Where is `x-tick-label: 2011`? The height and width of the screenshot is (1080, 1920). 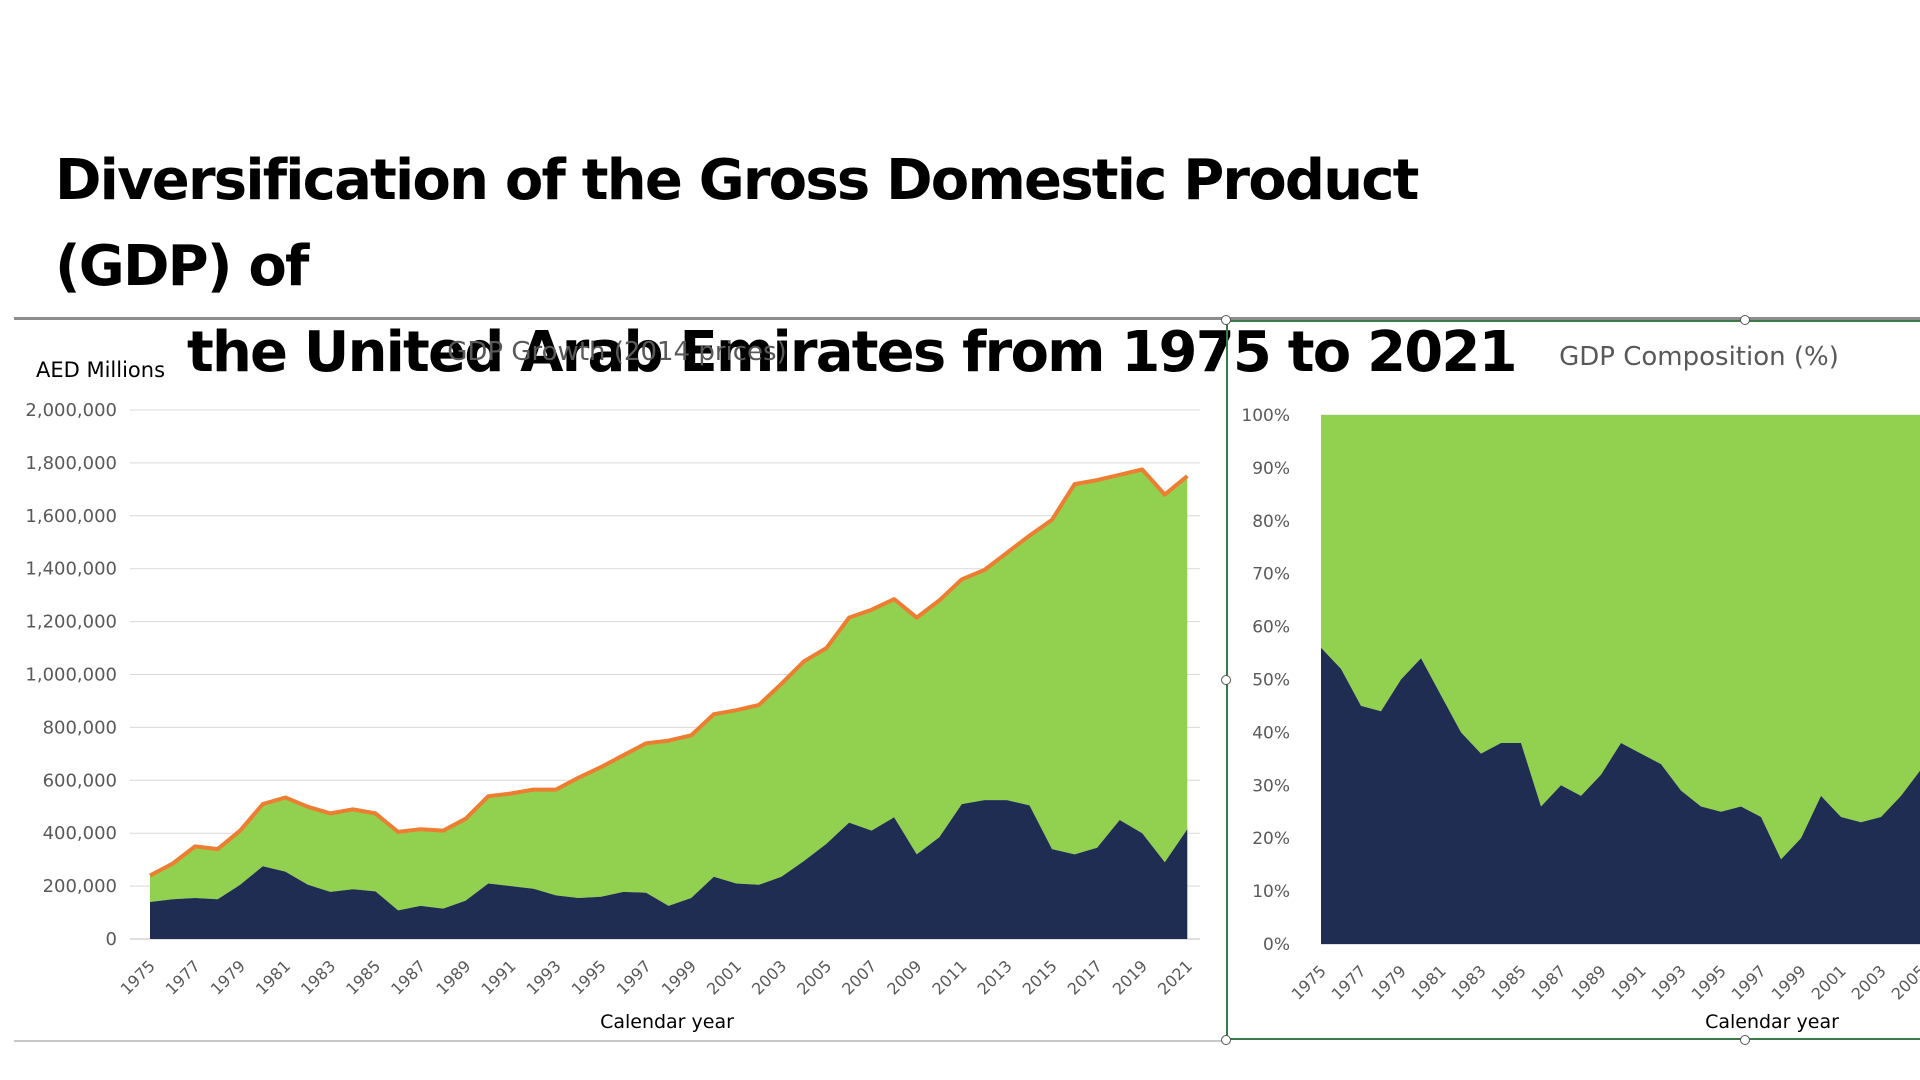 x-tick-label: 2011 is located at coordinates (949, 977).